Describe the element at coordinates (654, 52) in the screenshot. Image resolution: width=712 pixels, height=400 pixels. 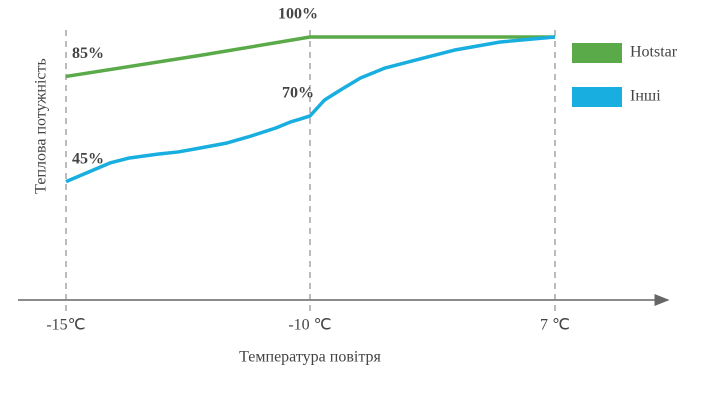
I see `legend-label: Hotstar` at that location.